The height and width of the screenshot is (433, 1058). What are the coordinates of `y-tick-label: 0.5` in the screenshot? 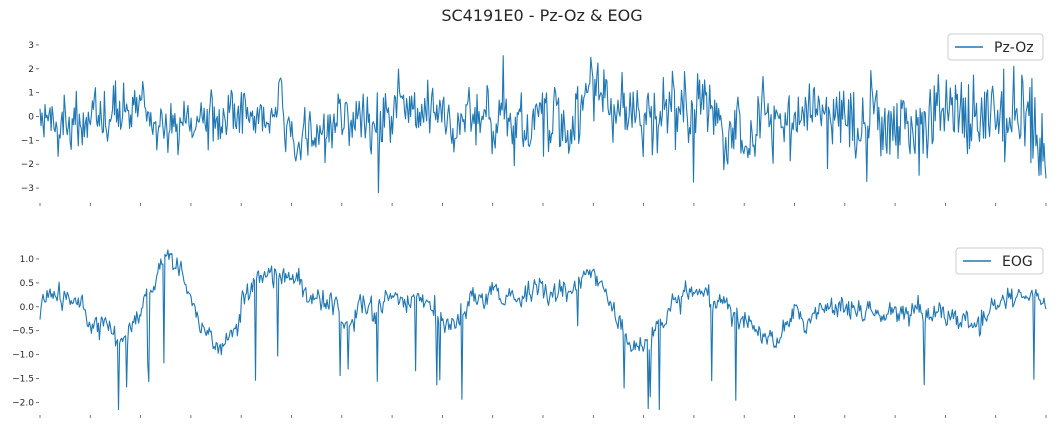 It's located at (27, 284).